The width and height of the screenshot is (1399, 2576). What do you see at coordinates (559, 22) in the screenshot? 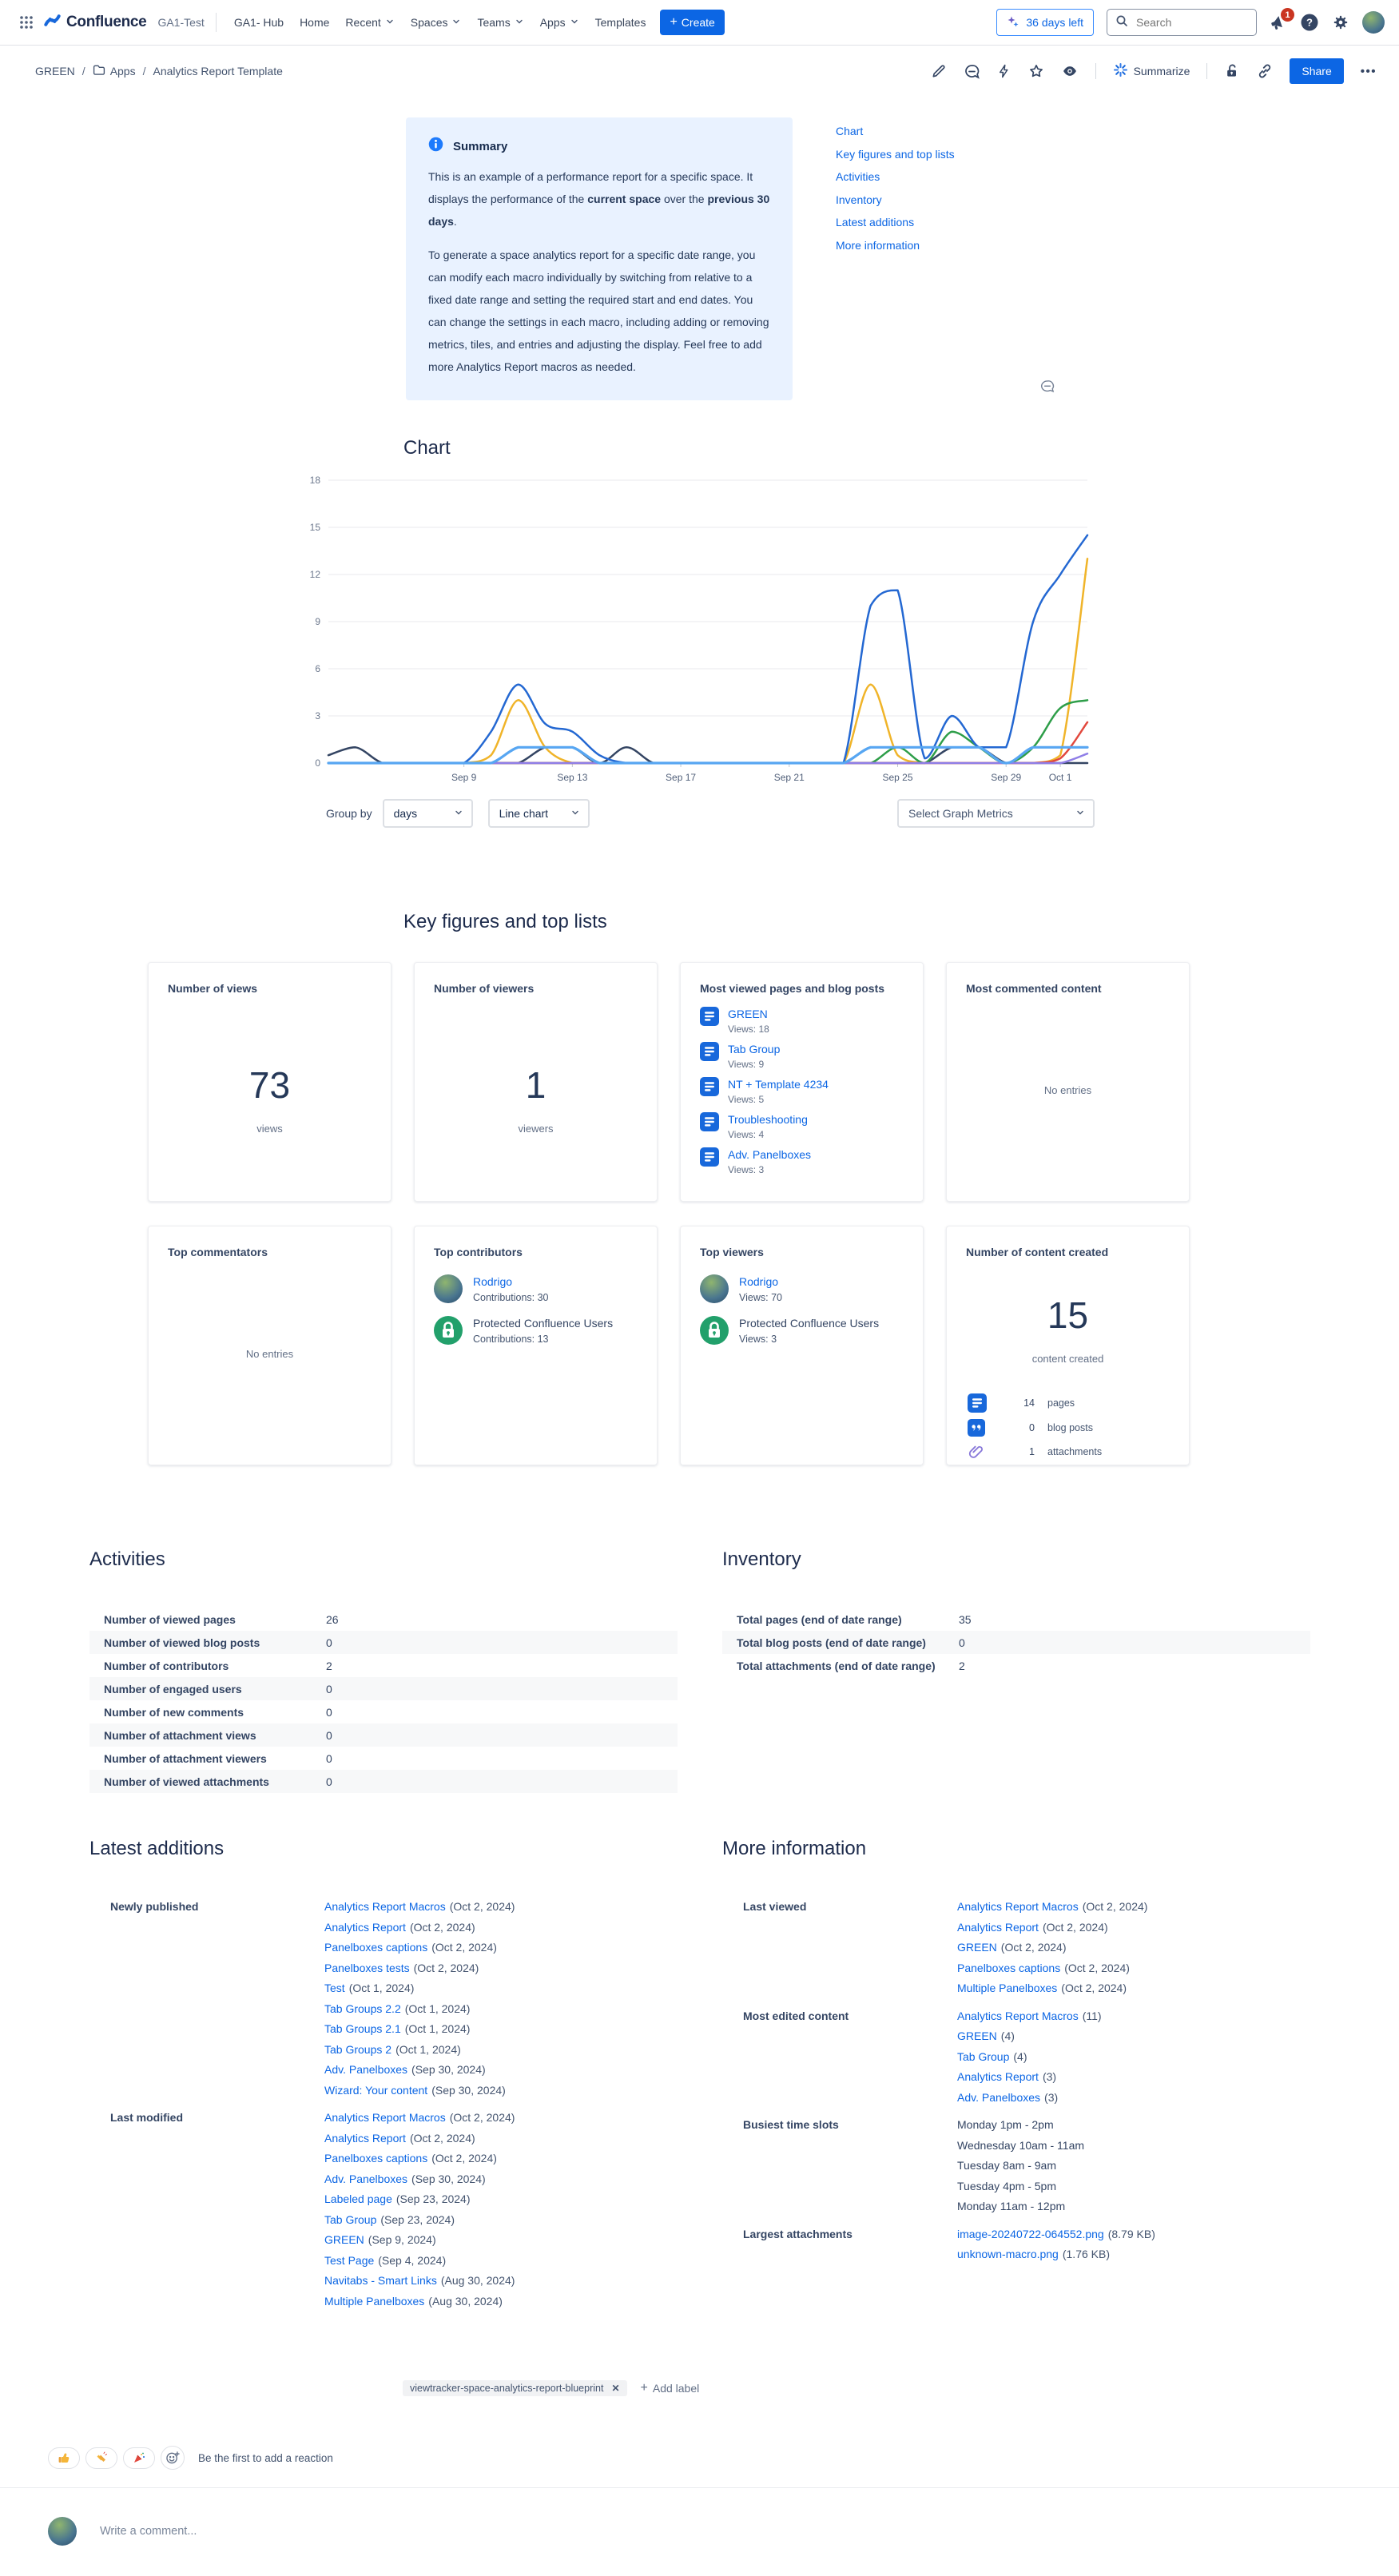
I see `nav-item-apps: Apps` at bounding box center [559, 22].